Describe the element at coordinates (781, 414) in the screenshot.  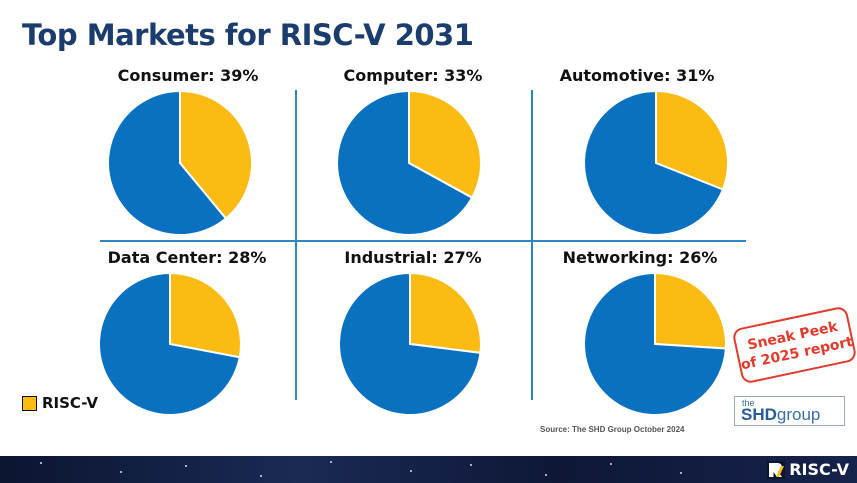
I see `shd-logo-wordmark: SHDgroup` at that location.